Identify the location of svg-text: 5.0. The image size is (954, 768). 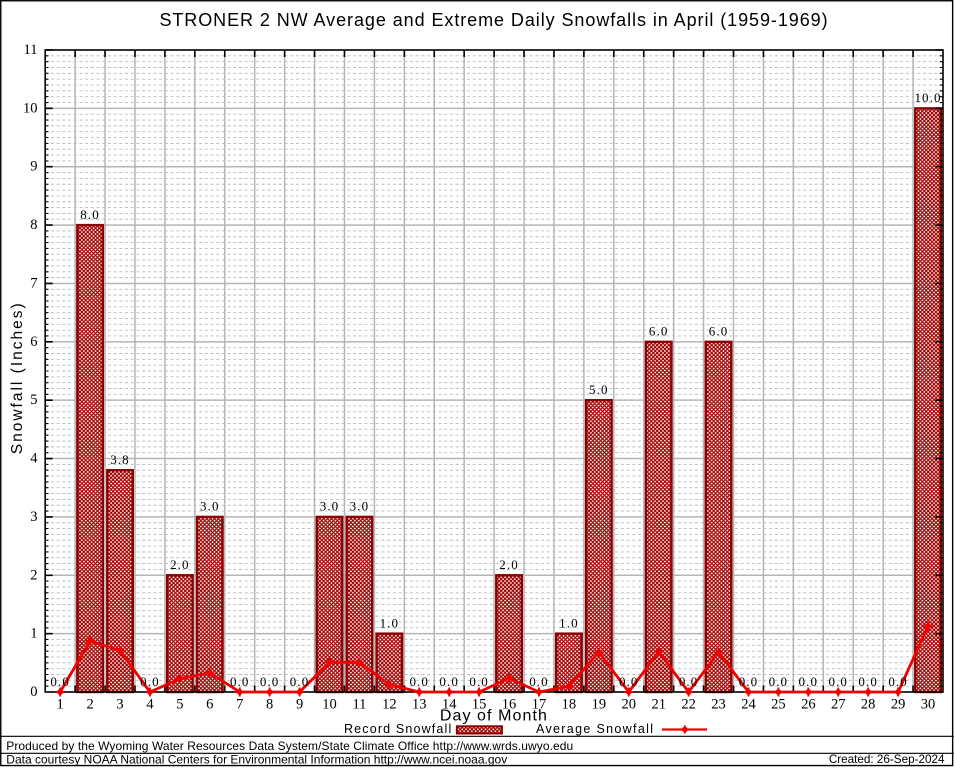
(599, 389).